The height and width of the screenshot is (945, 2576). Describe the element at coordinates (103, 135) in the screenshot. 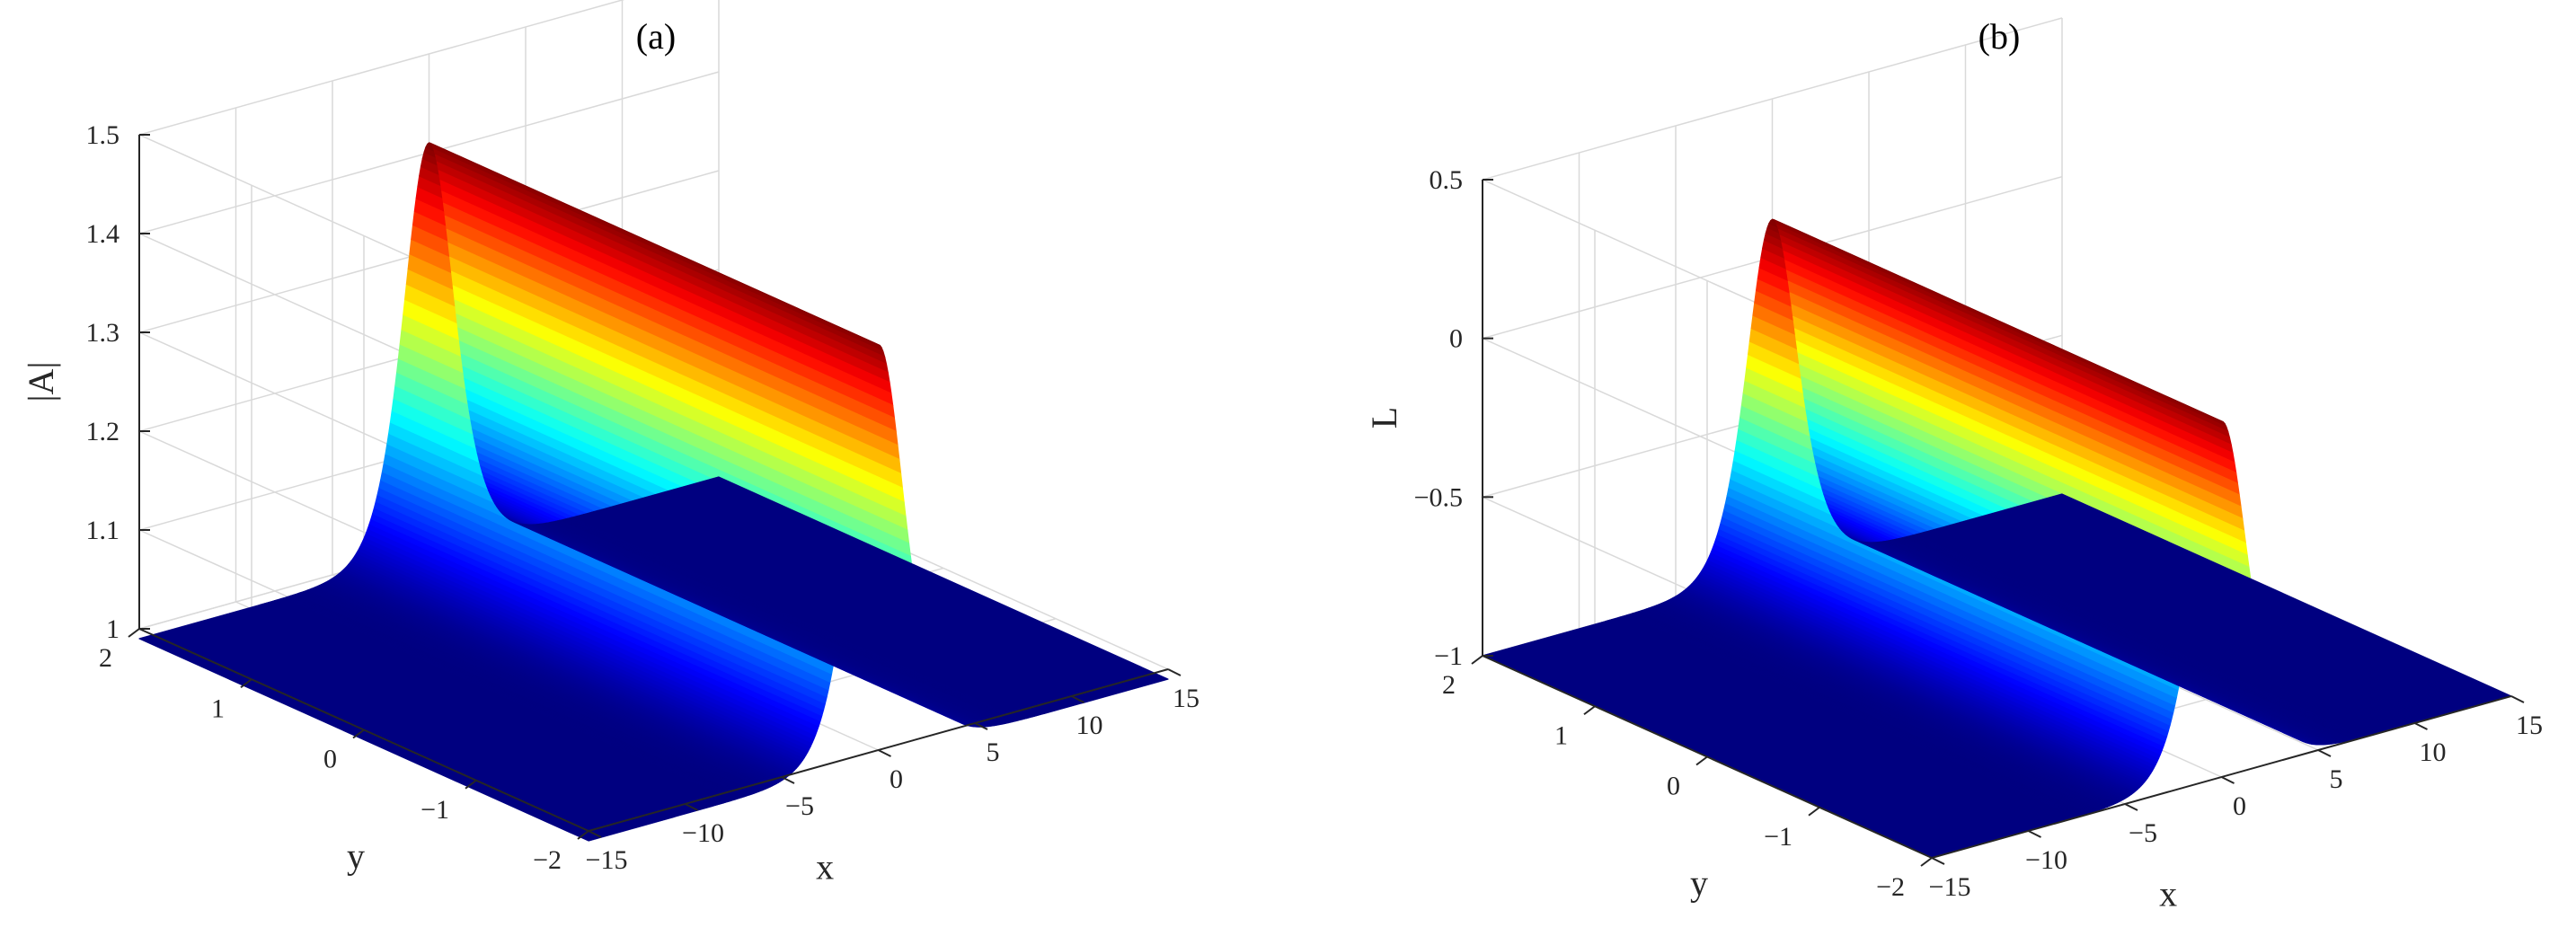

I see `z-tick-label: 1.5` at that location.